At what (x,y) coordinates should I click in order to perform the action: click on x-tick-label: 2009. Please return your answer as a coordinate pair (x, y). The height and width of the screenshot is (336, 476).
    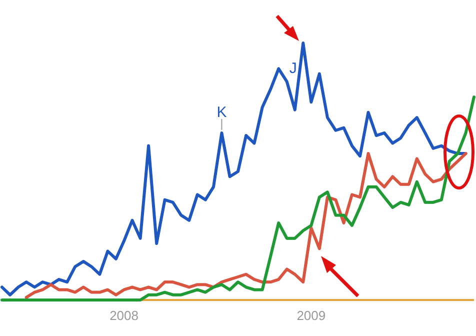
    Looking at the image, I should click on (311, 315).